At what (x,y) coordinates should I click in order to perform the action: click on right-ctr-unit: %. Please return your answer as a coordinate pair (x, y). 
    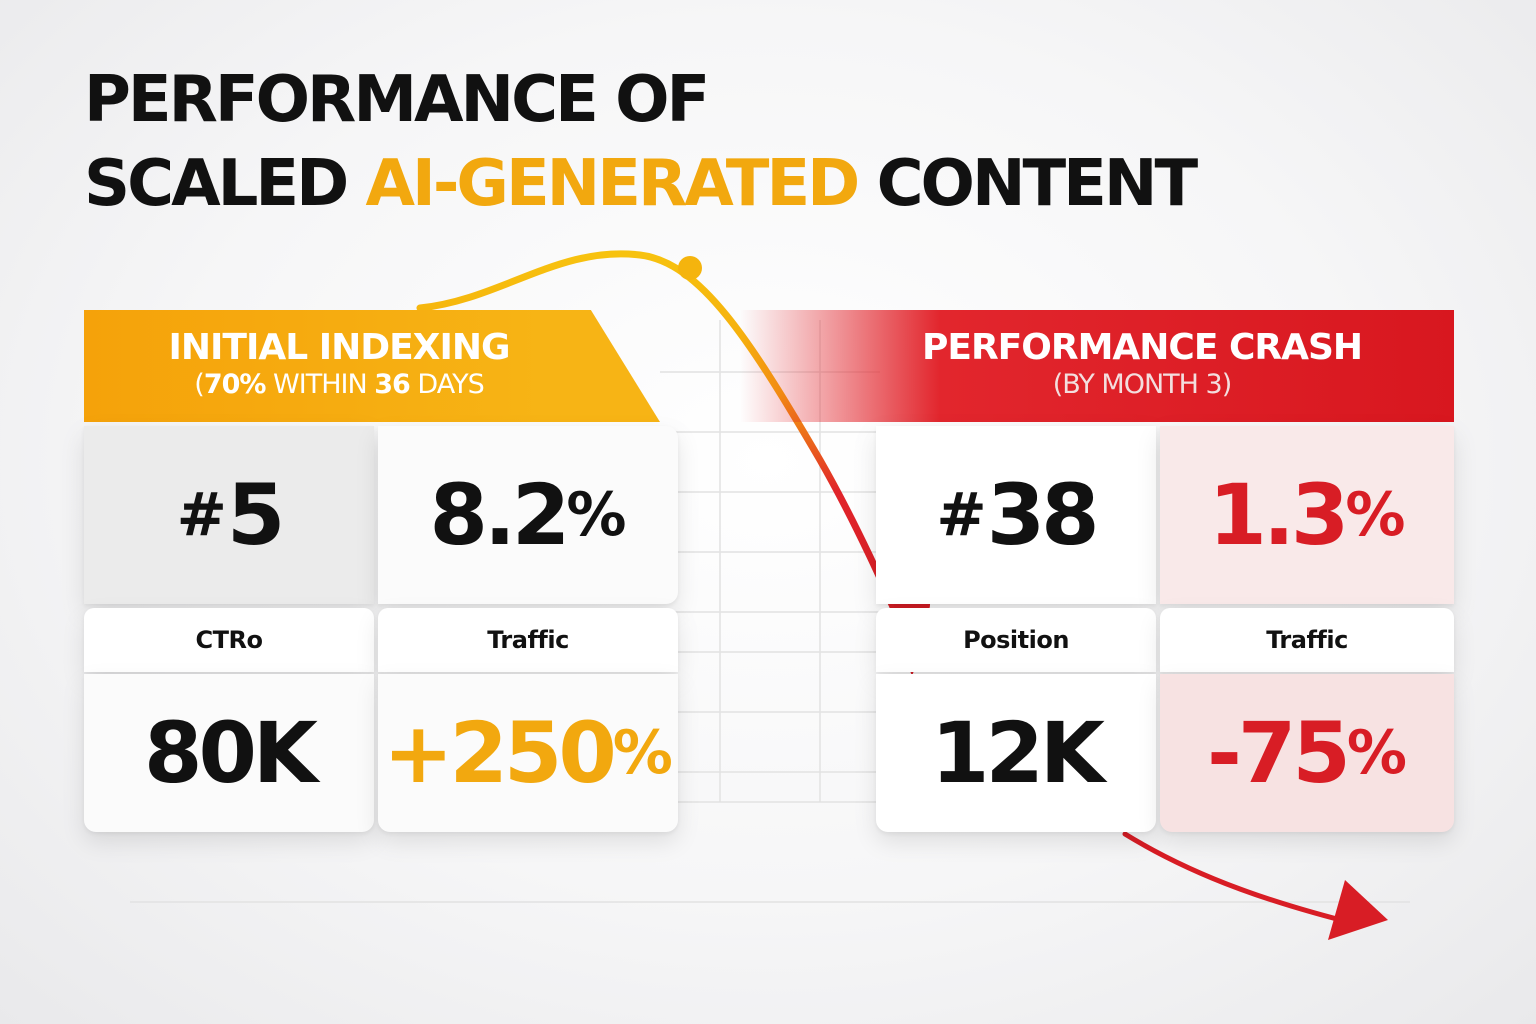
    Looking at the image, I should click on (1375, 515).